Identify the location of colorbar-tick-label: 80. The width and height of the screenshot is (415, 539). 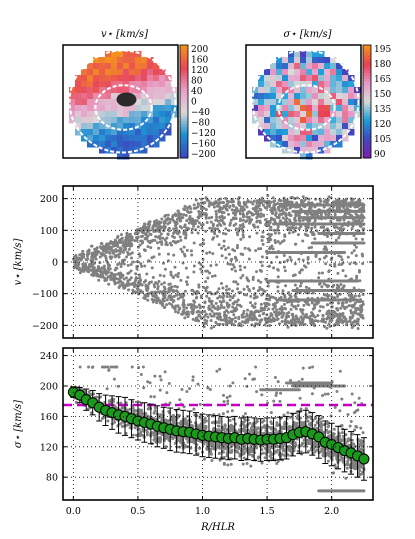
(197, 82).